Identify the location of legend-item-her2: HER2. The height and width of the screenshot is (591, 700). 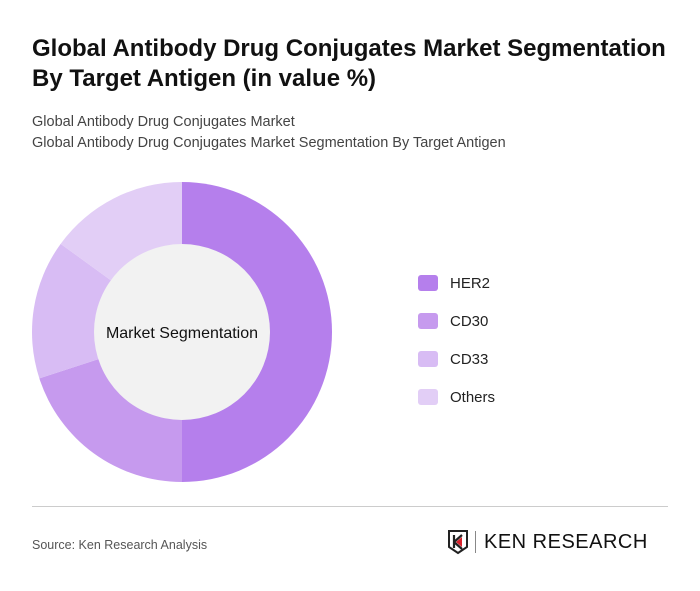
(456, 283).